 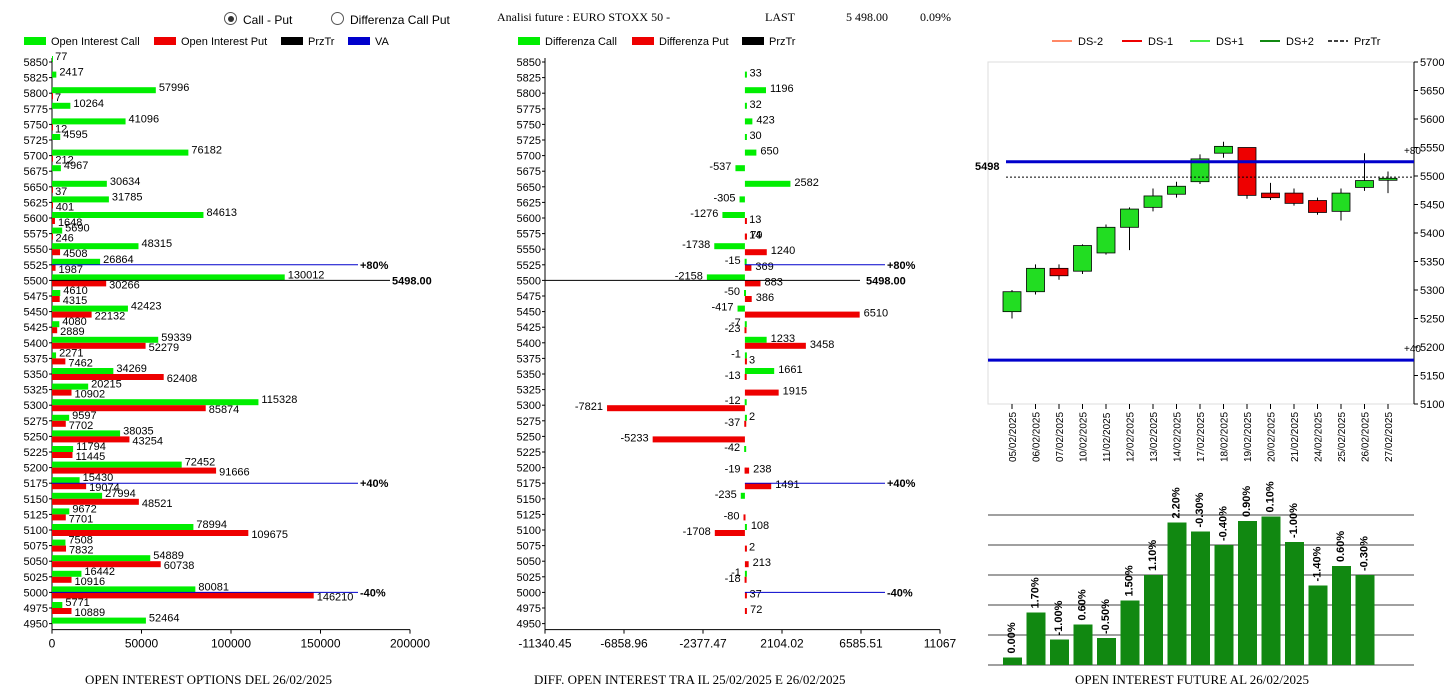 I want to click on call-value-label: 4595, so click(x=75, y=135).